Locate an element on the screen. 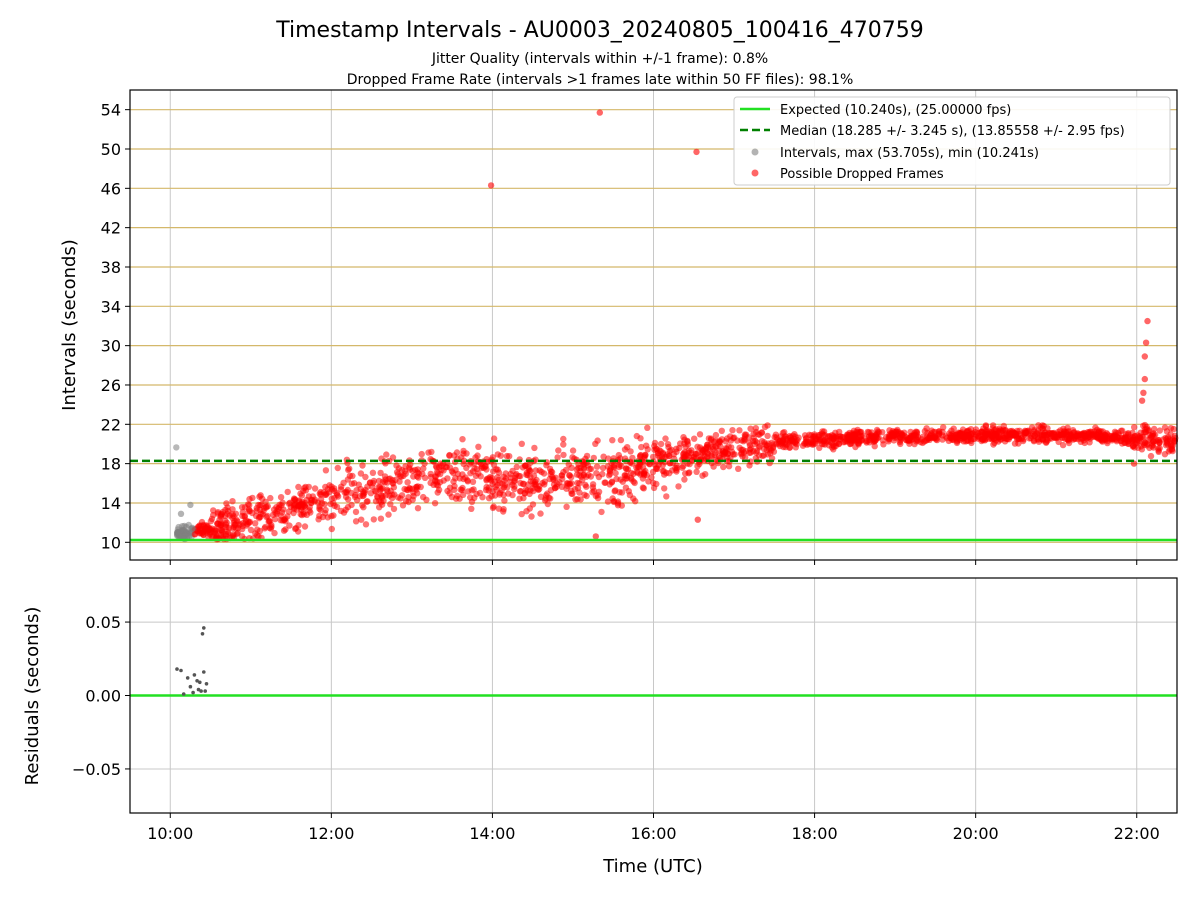 The height and width of the screenshot is (900, 1200). intervals-ytick-label-34: 34 is located at coordinates (111, 306).